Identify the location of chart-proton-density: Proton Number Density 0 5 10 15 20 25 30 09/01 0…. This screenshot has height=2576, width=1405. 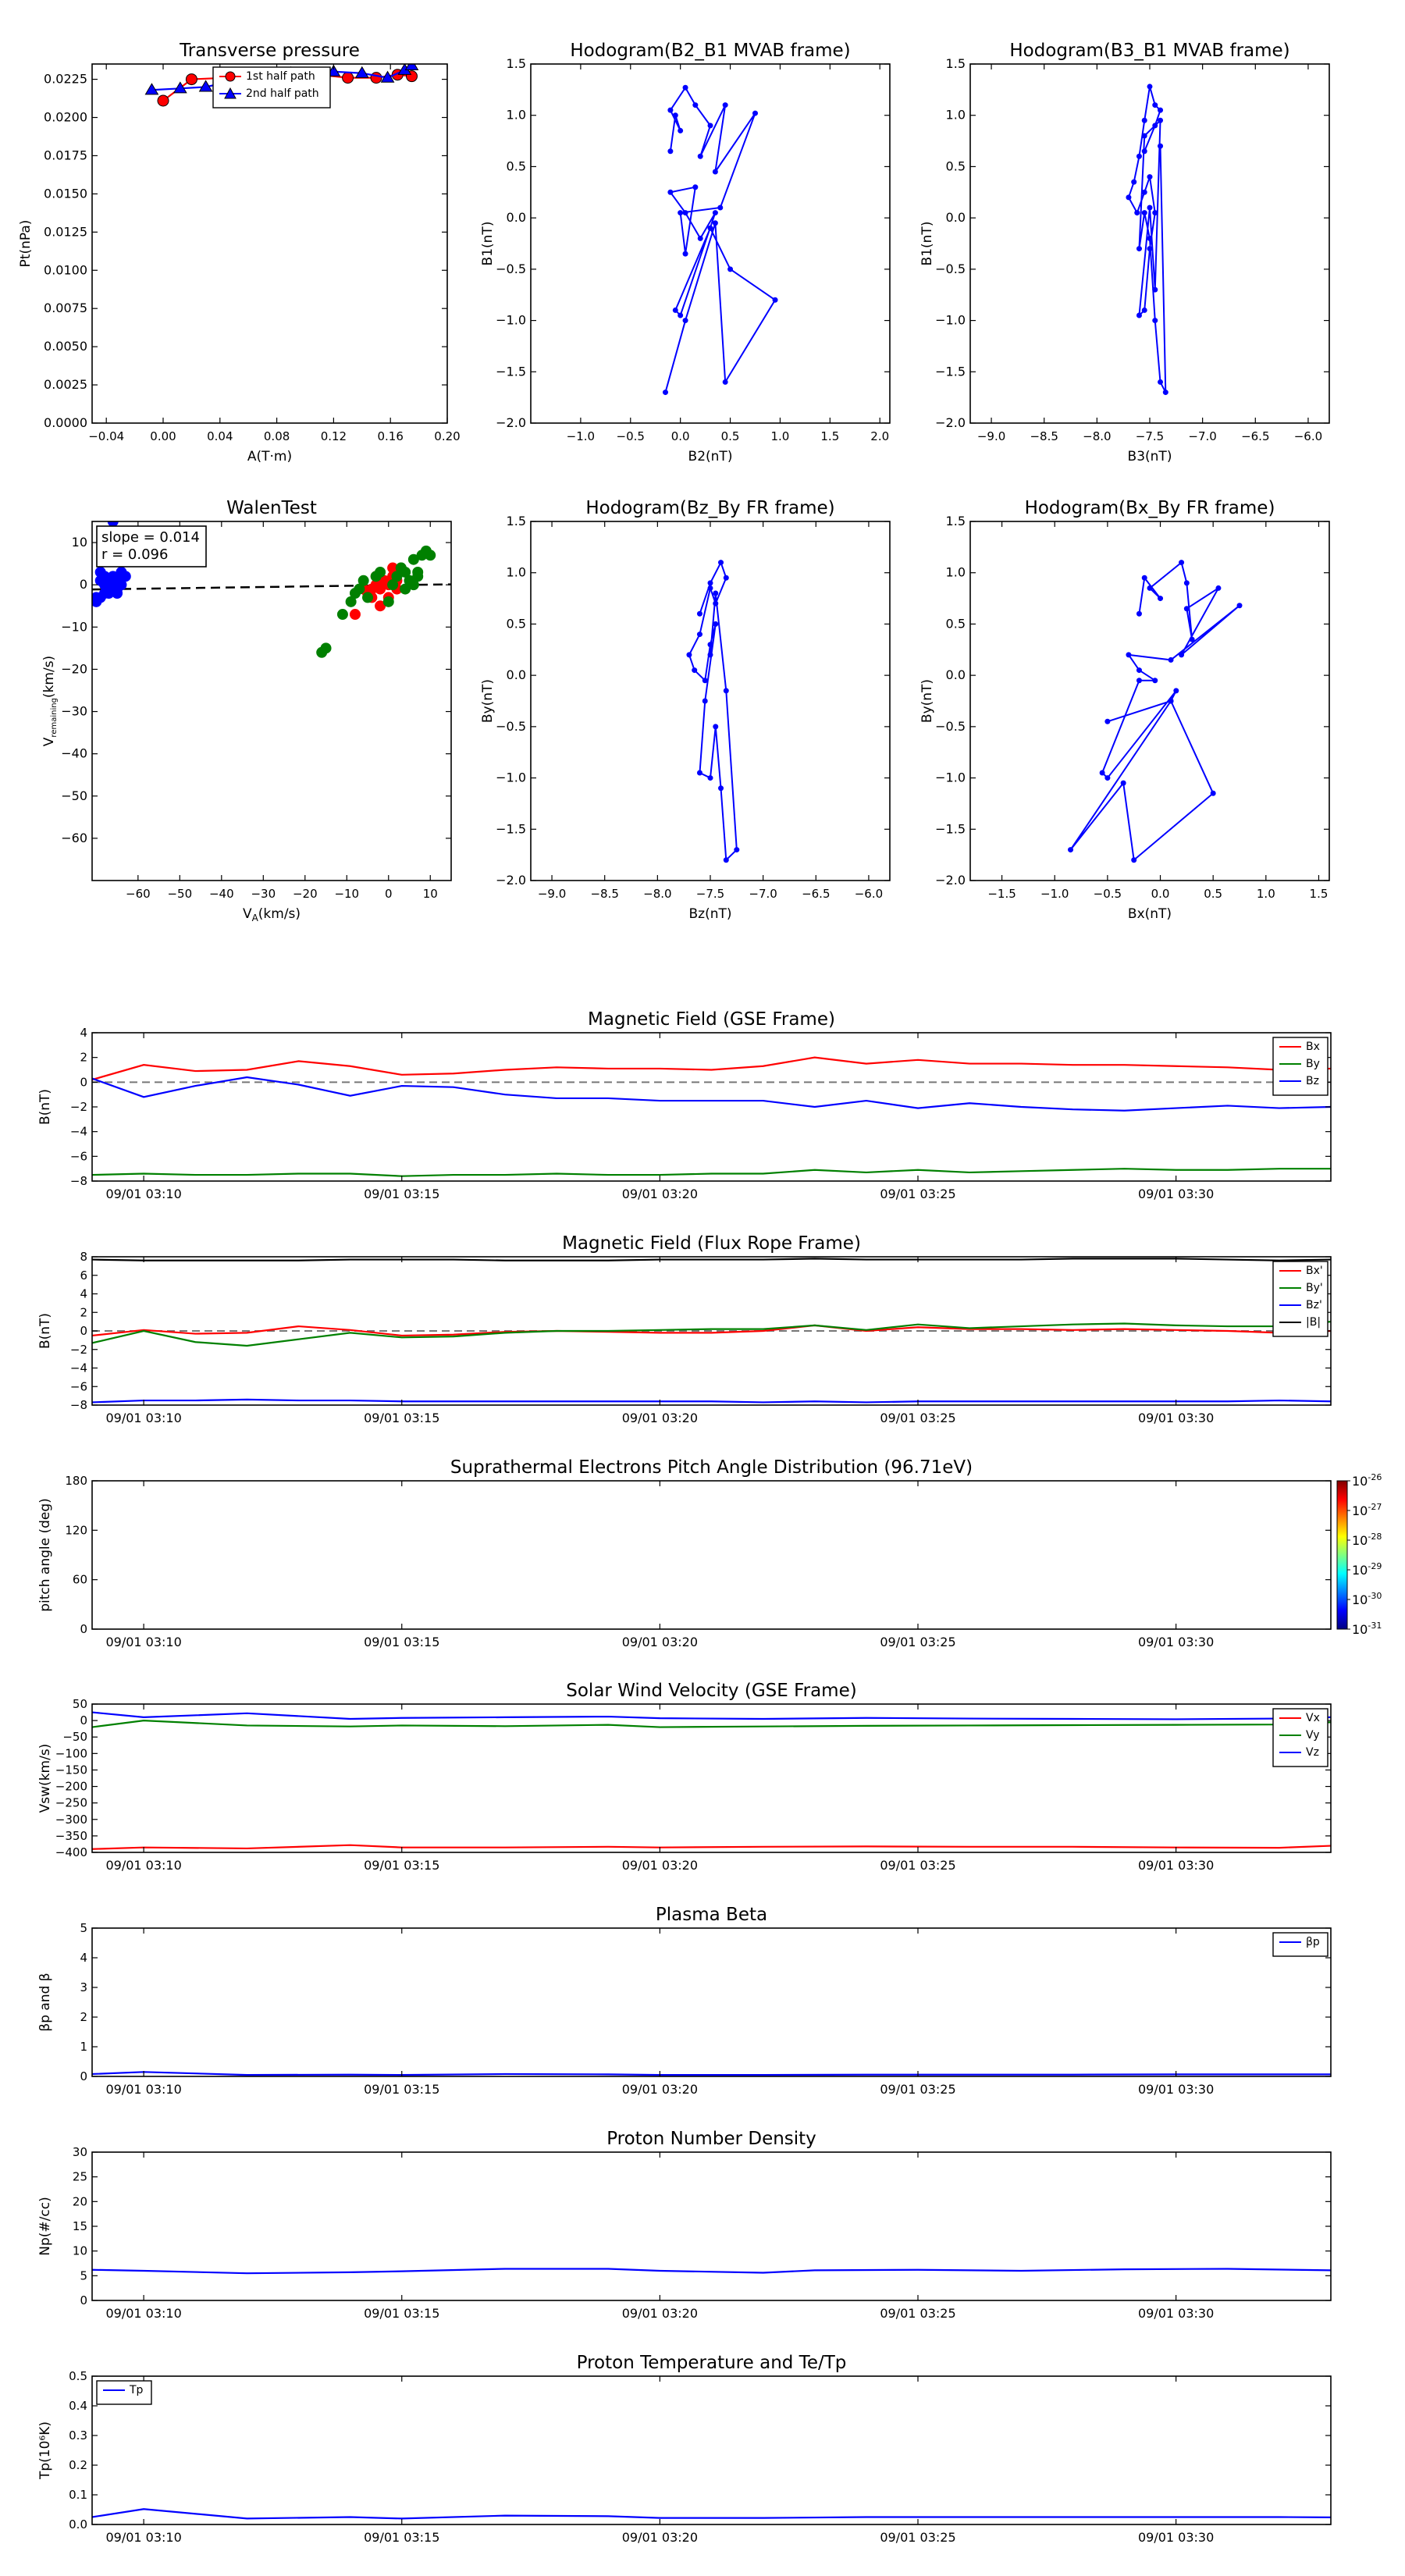
(684, 2225).